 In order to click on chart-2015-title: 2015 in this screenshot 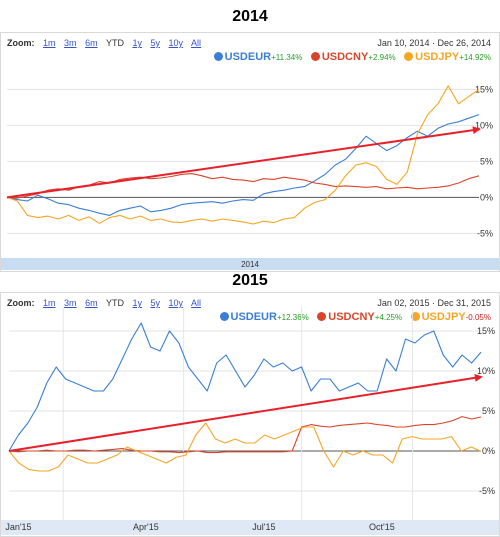, I will do `click(250, 280)`.